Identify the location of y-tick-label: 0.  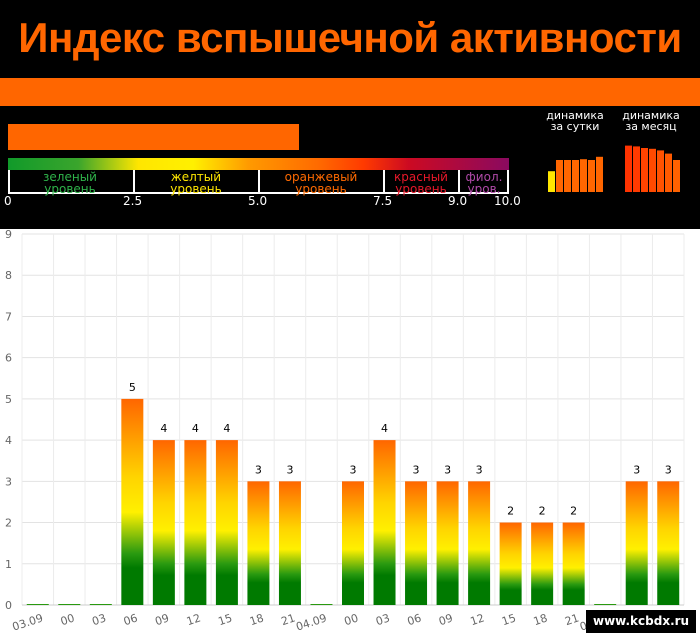
(8, 605).